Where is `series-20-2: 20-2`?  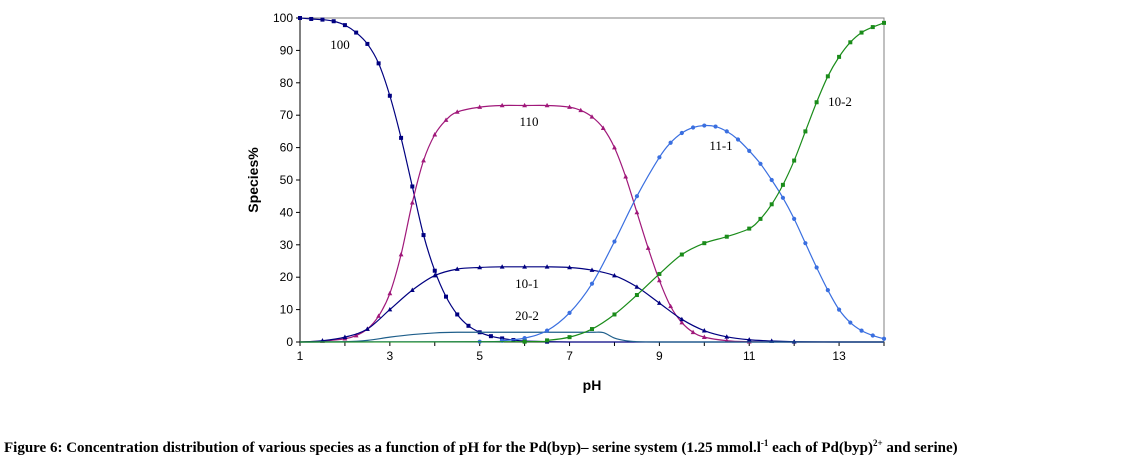 series-20-2: 20-2 is located at coordinates (591, 325).